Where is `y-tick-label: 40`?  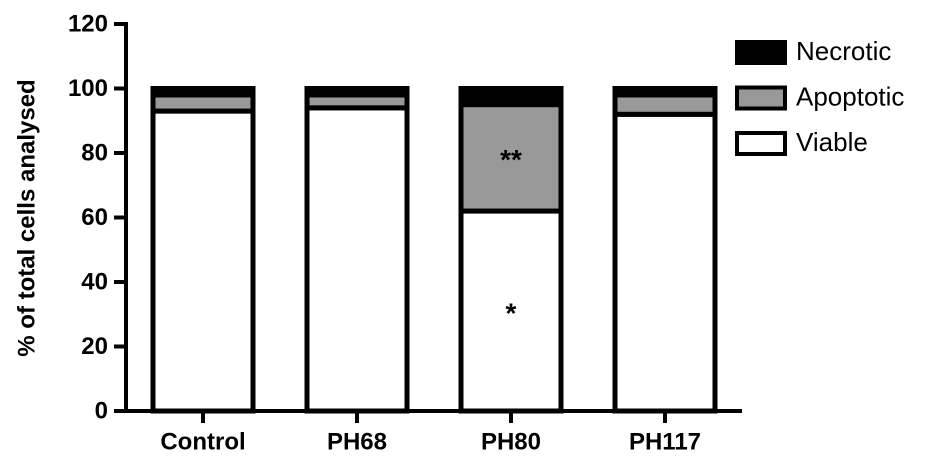
y-tick-label: 40 is located at coordinates (94, 281).